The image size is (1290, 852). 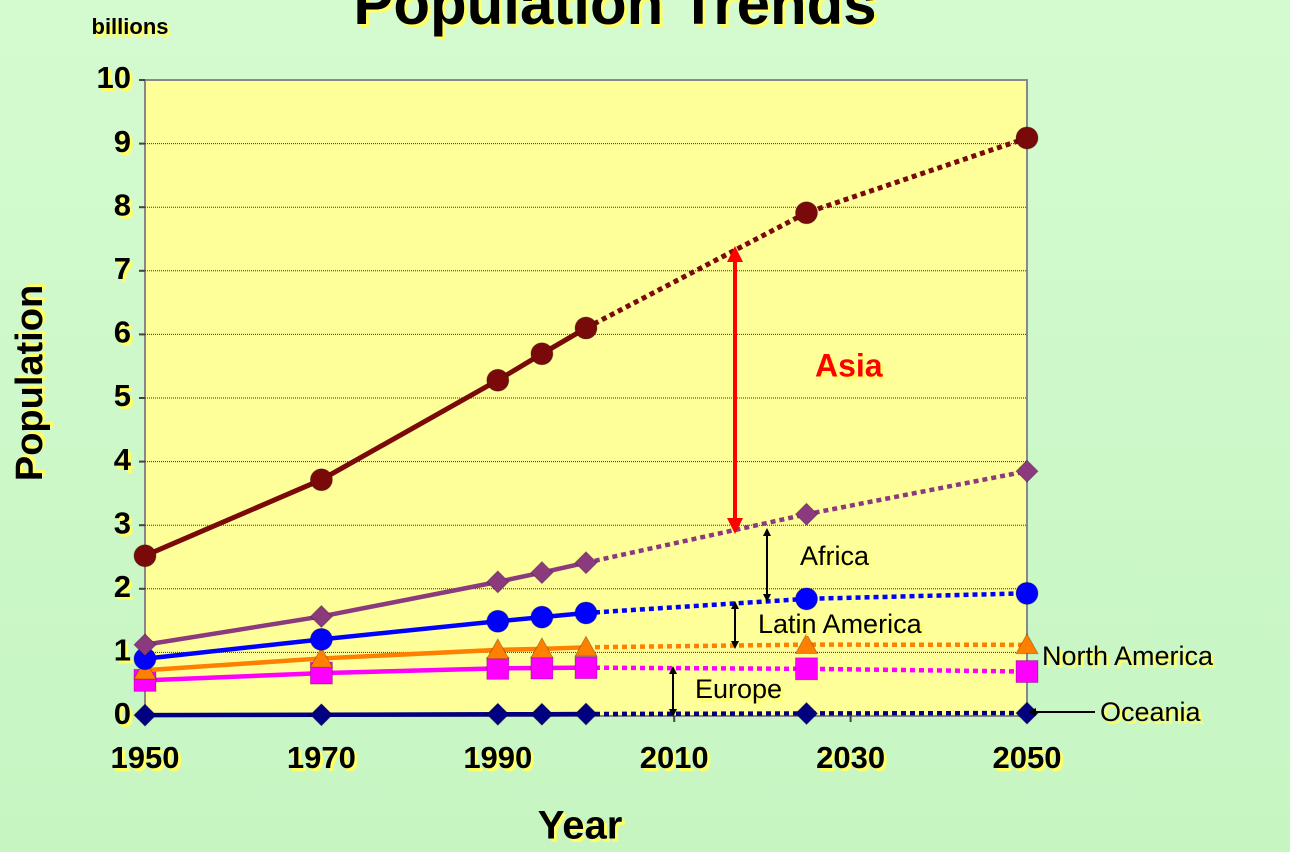 I want to click on series-label: Europe, so click(x=738, y=689).